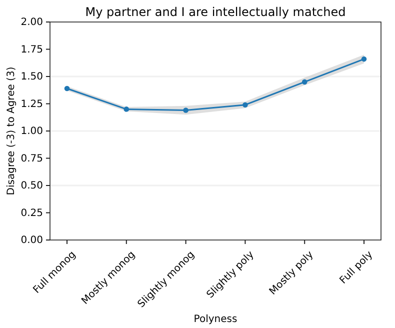 This screenshot has width=395, height=328. Describe the element at coordinates (31, 22) in the screenshot. I see `y-tick-label: 2.00` at that location.